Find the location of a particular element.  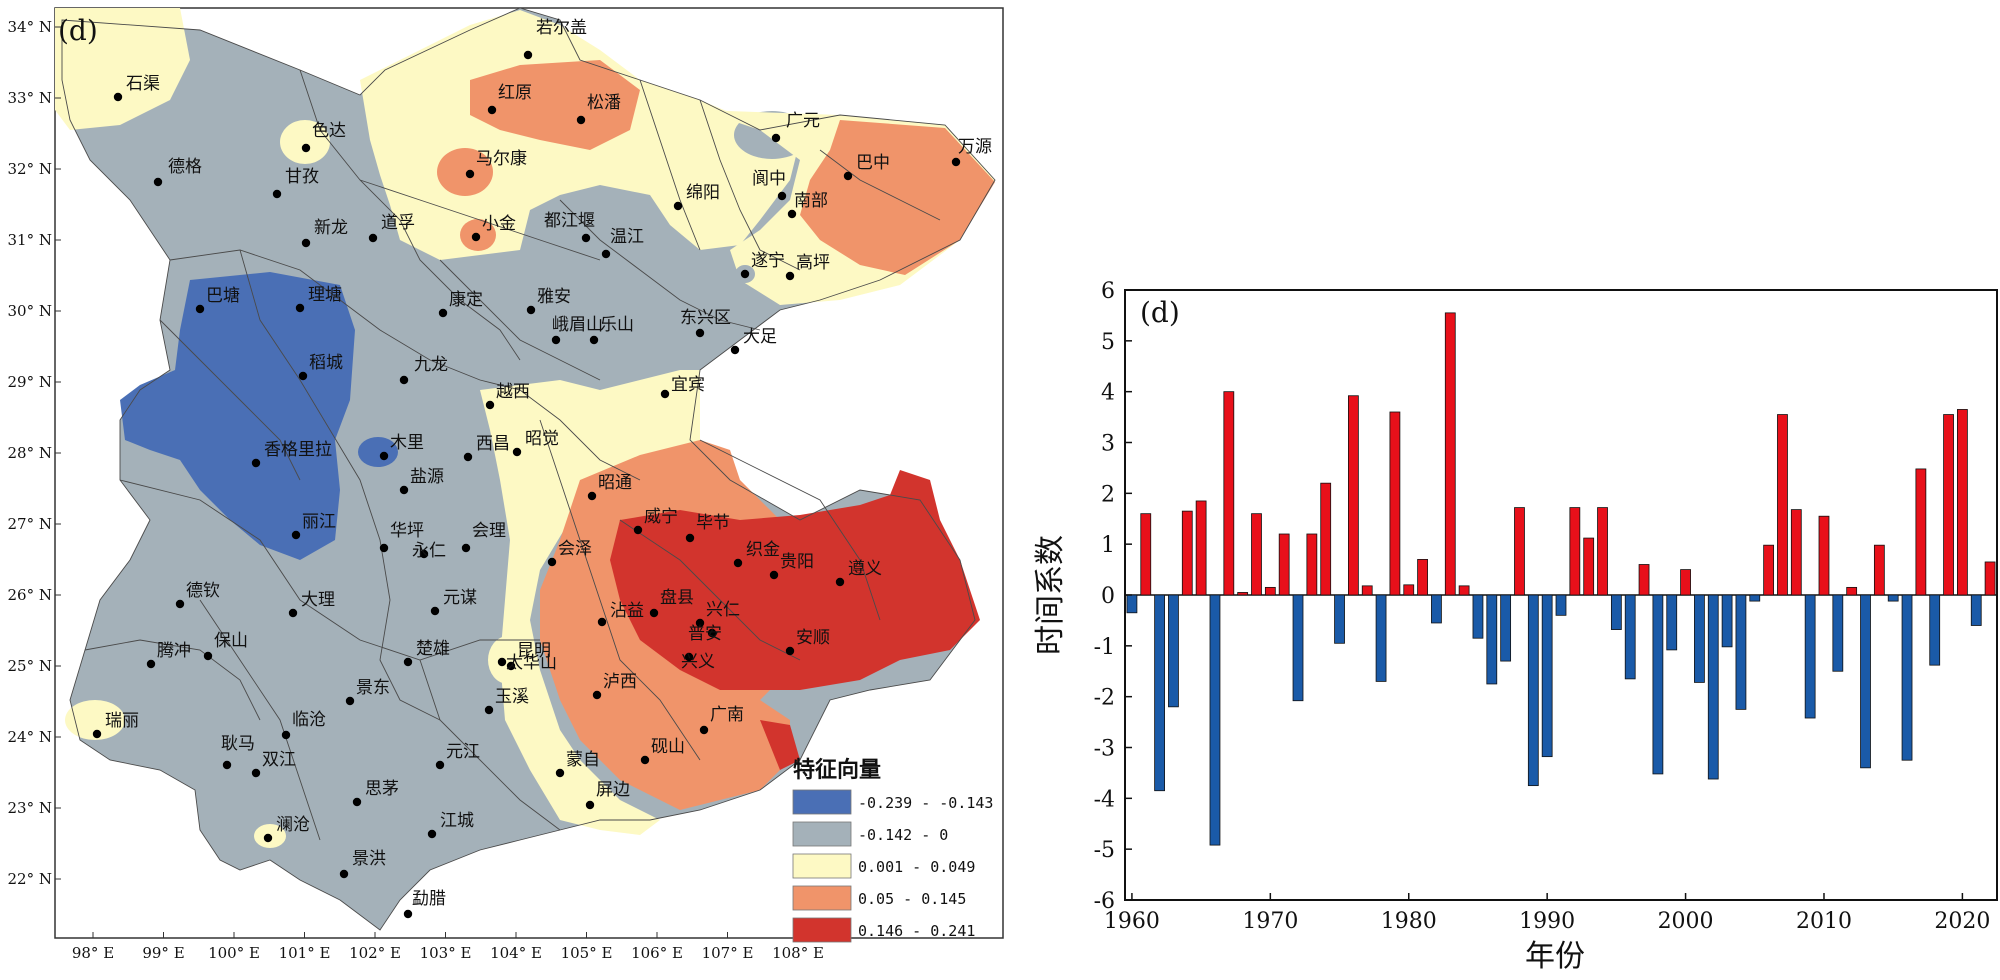

region-blue-west is located at coordinates (237, 416).